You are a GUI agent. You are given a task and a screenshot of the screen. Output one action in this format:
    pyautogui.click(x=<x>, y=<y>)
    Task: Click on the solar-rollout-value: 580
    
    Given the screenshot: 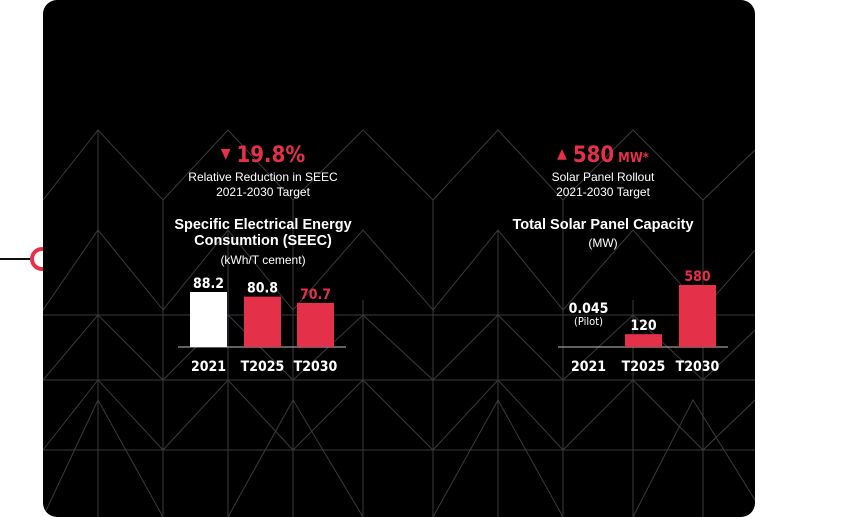 What is the action you would take?
    pyautogui.click(x=593, y=155)
    